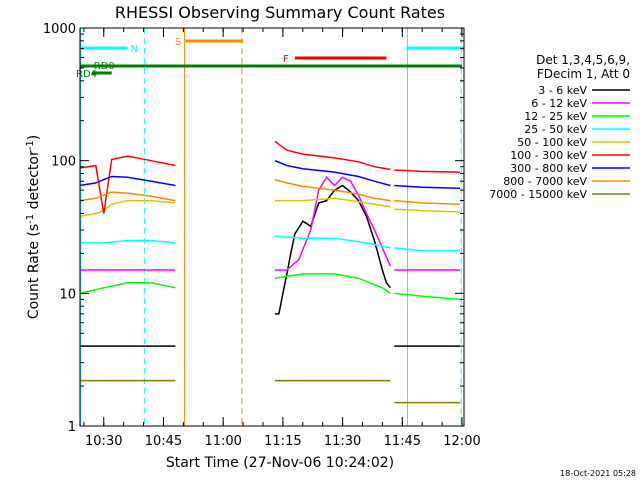  Describe the element at coordinates (34, 137) in the screenshot. I see `y-label-part-3: )` at that location.